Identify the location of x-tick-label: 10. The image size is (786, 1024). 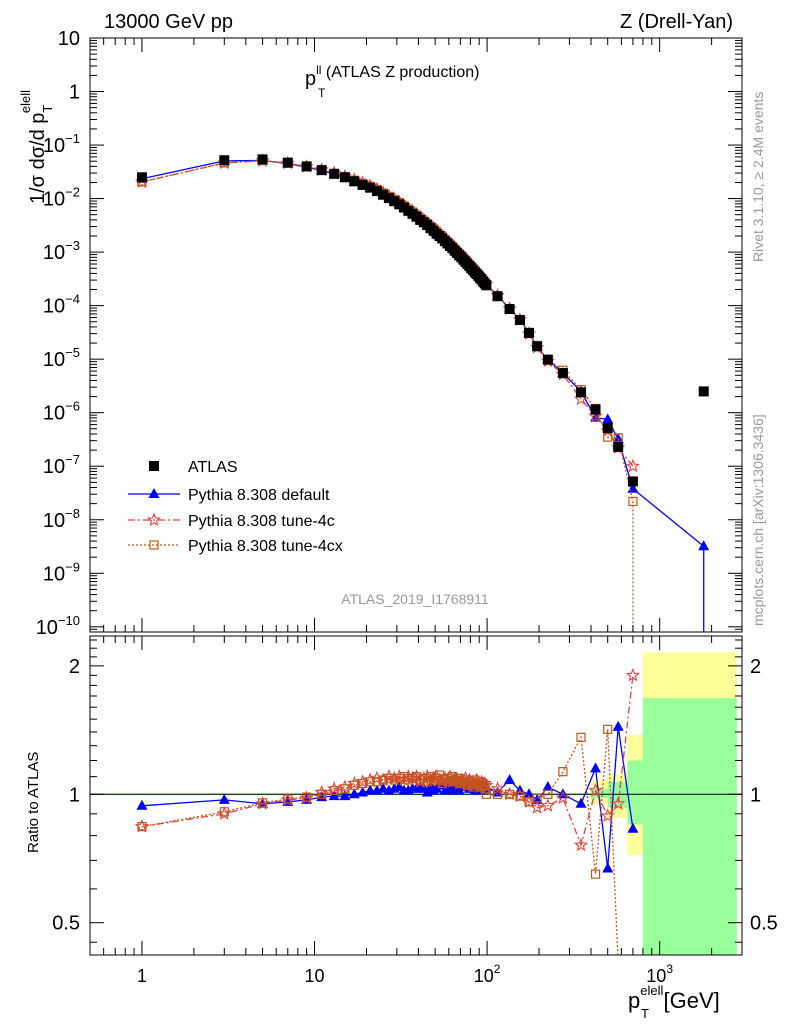
(315, 976).